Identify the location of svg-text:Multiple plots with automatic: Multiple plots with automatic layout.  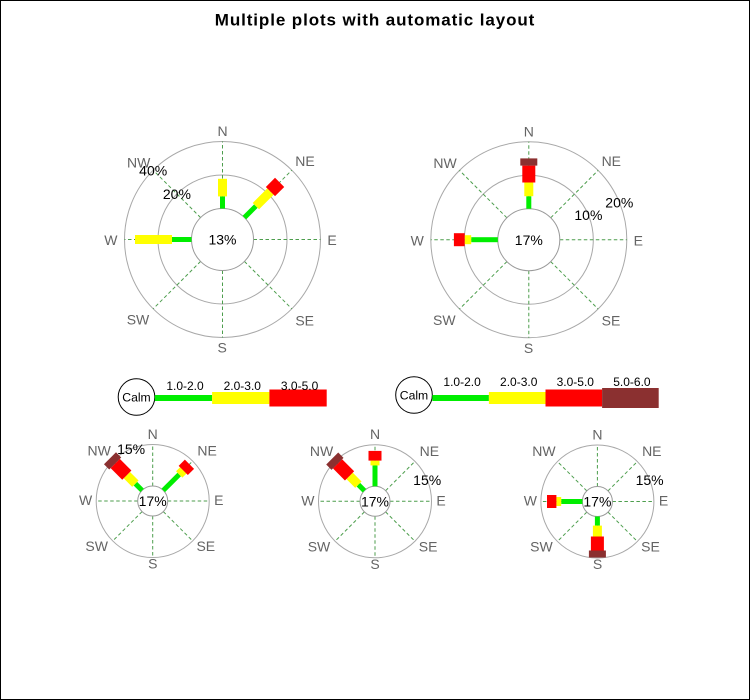
(375, 19).